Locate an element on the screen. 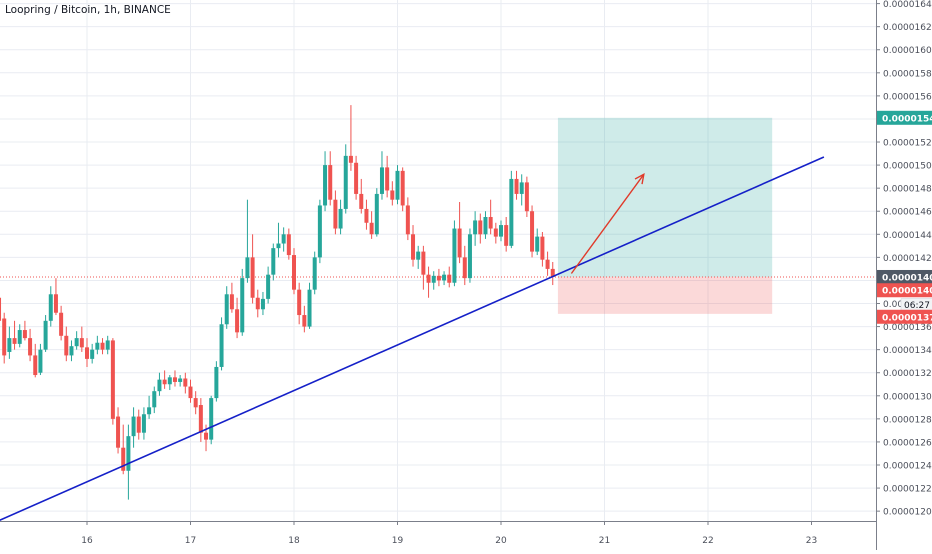 The width and height of the screenshot is (932, 554). price-tick-label: 0.00001340 is located at coordinates (907, 351).